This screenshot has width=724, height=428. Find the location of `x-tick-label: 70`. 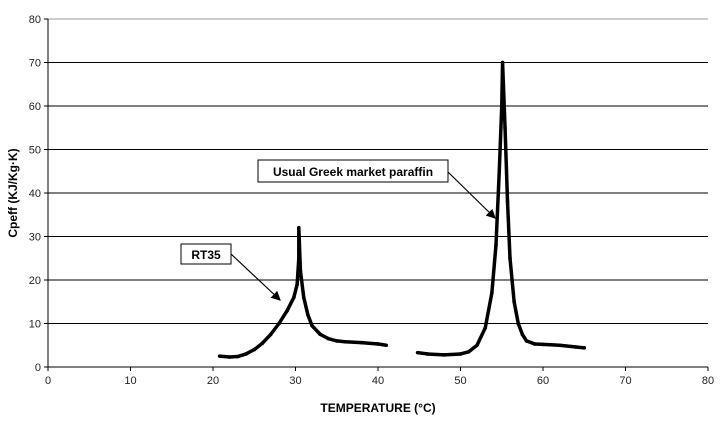

x-tick-label: 70 is located at coordinates (625, 381).